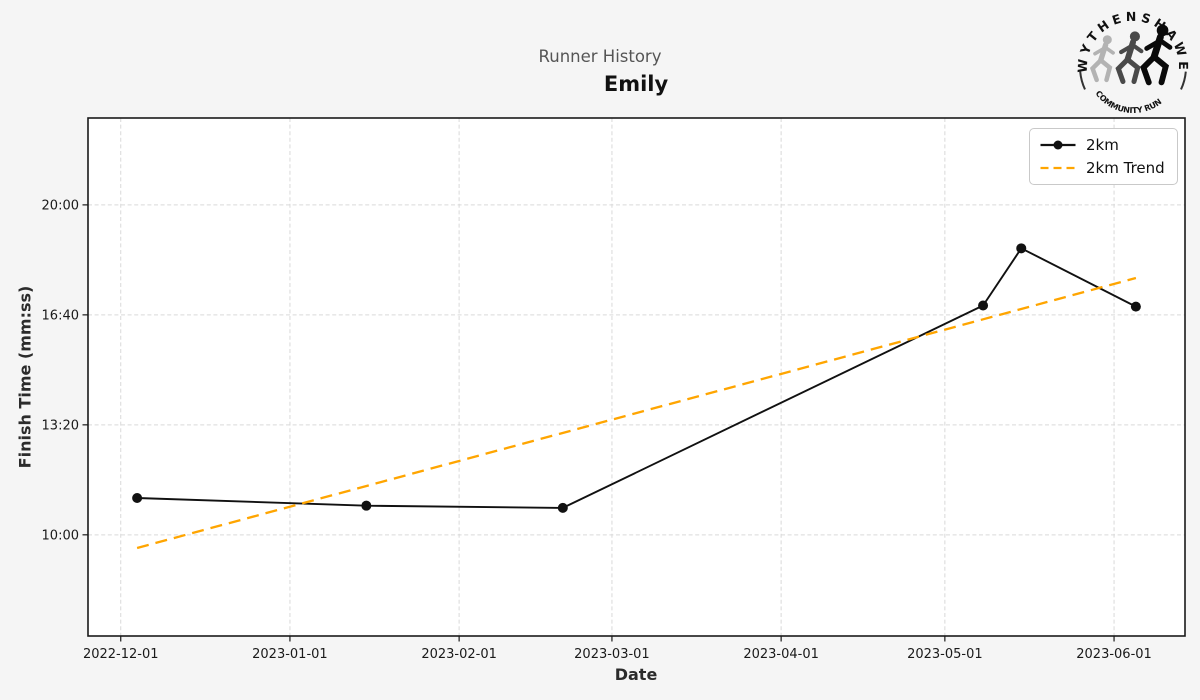 This screenshot has width=1200, height=700. Describe the element at coordinates (25, 377) in the screenshot. I see `y-axis-label: Finish Time (mm:ss)` at that location.